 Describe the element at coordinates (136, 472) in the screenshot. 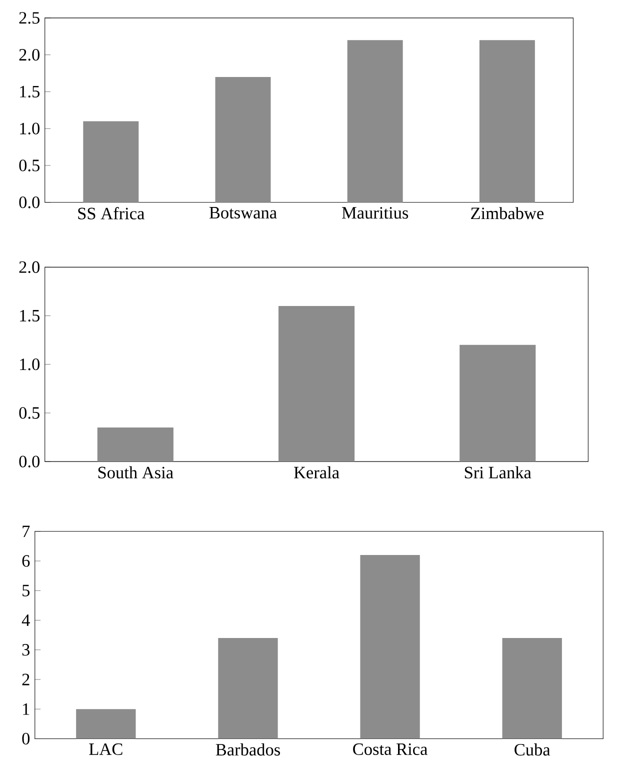

I see `x-tick-label: South Asia` at that location.